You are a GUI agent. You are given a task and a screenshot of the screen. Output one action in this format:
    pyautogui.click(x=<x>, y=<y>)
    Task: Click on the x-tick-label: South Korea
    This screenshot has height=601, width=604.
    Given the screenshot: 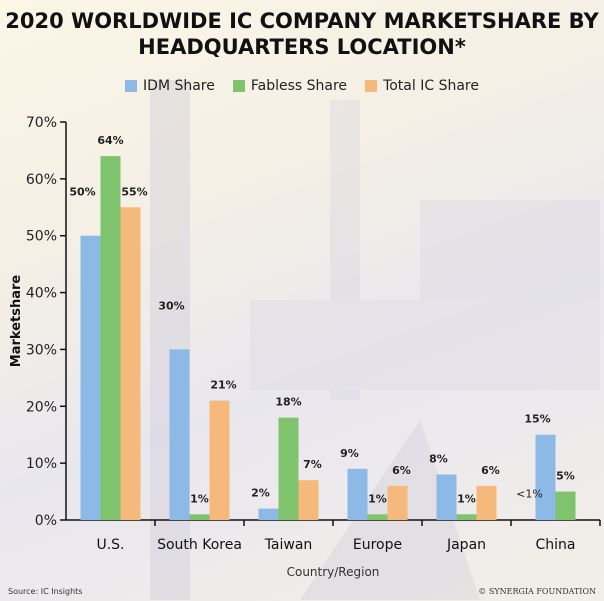 What is the action you would take?
    pyautogui.click(x=199, y=545)
    